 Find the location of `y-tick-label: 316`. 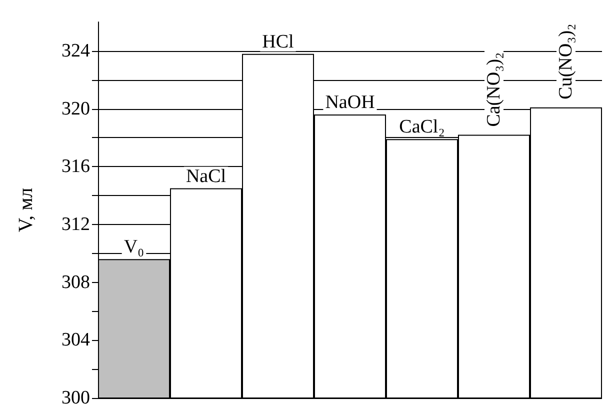

y-tick-label: 316 is located at coordinates (76, 167).